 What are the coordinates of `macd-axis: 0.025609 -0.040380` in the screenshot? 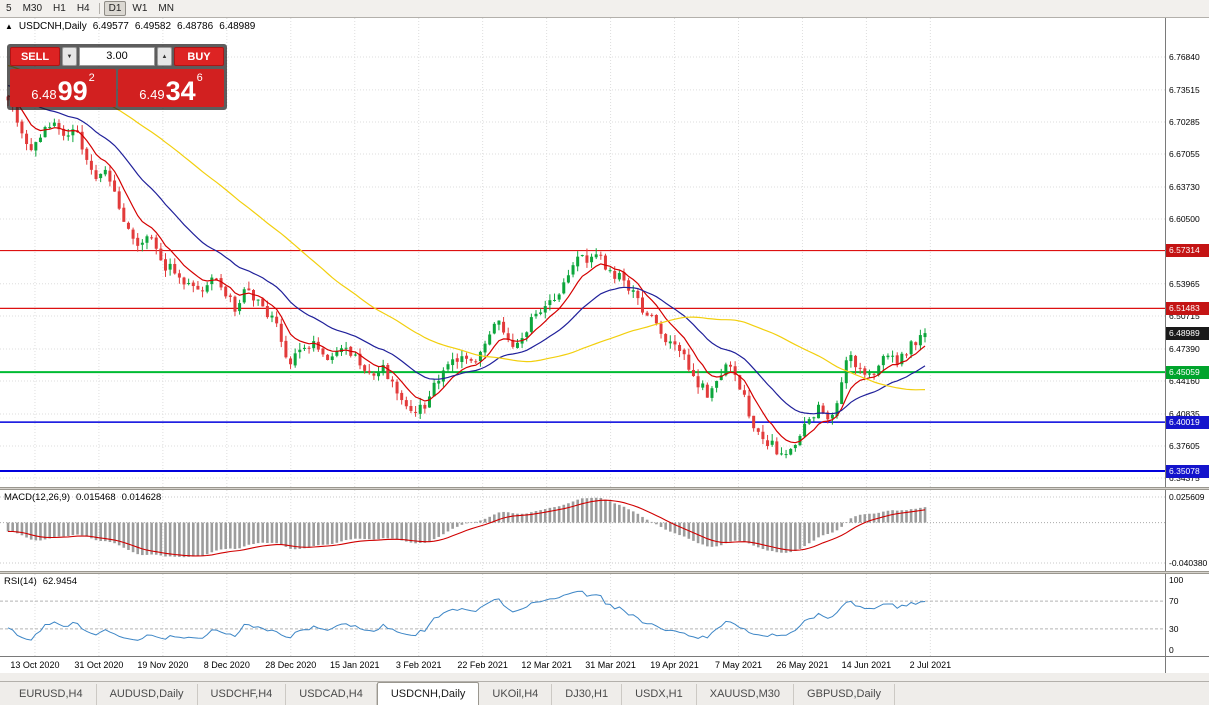 It's located at (1187, 530).